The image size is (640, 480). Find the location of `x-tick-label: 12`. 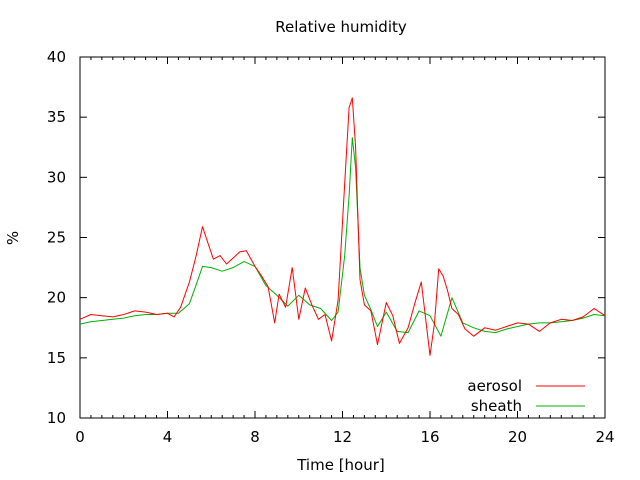

x-tick-label: 12 is located at coordinates (342, 437).